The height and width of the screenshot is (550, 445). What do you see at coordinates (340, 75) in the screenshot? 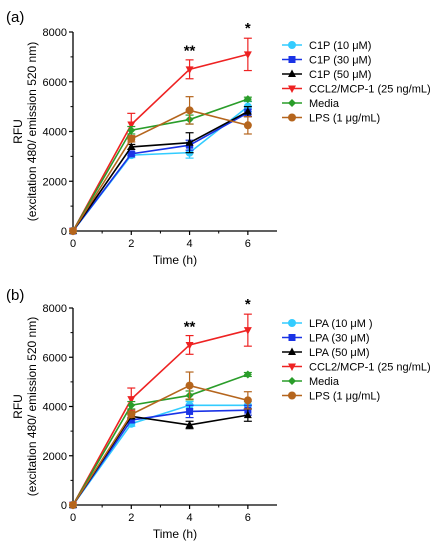
I see `legend-label: C1P (50 μM)` at bounding box center [340, 75].